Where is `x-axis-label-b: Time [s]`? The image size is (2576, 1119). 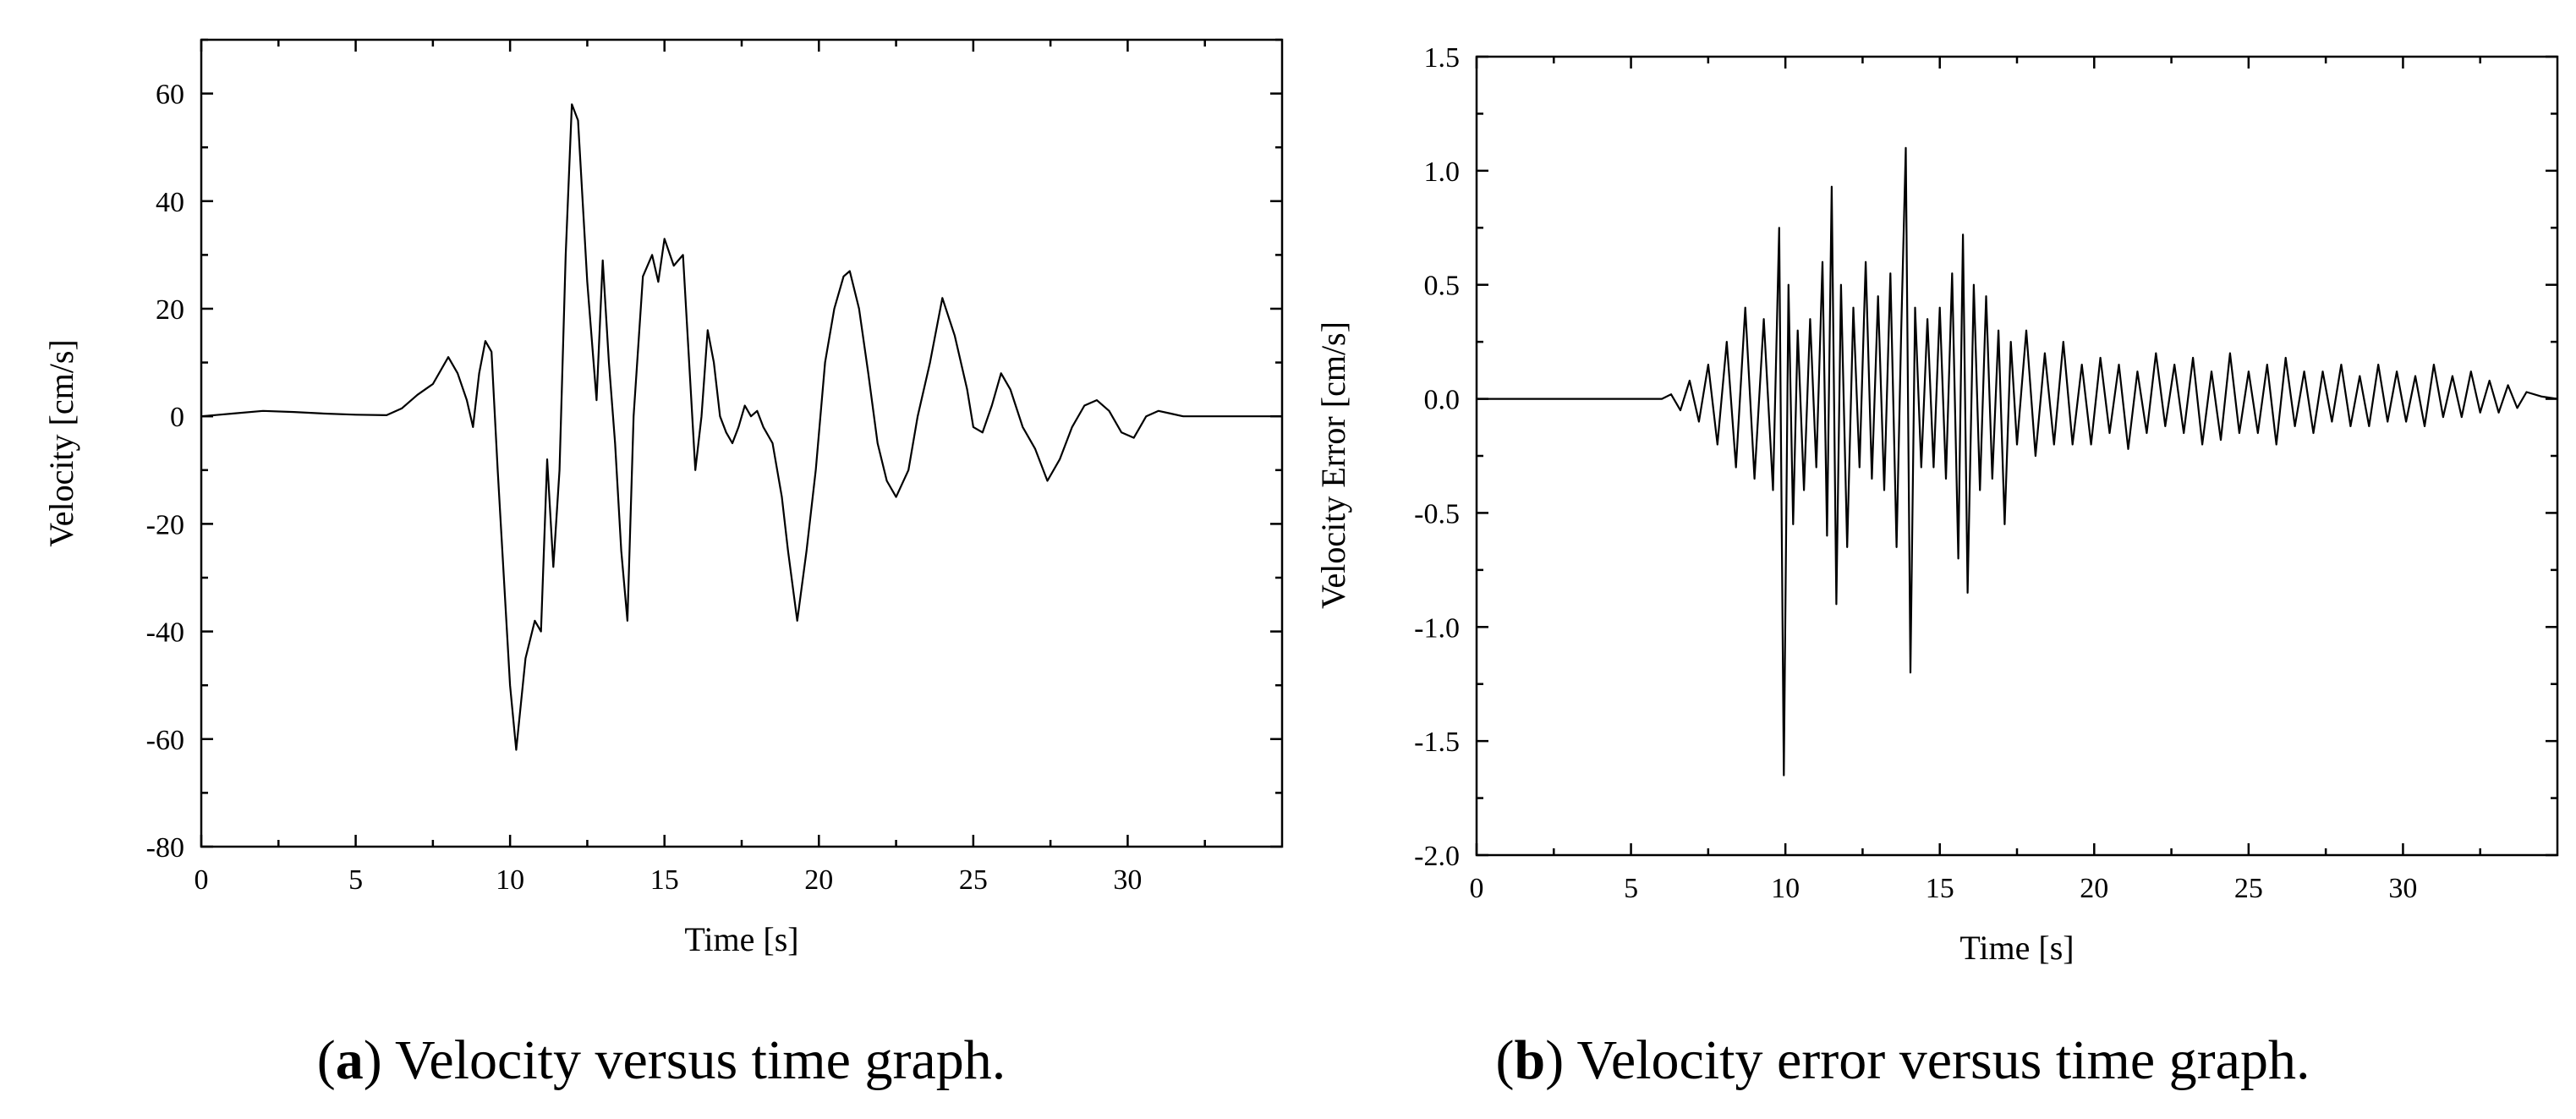 x-axis-label-b: Time [s] is located at coordinates (2016, 948).